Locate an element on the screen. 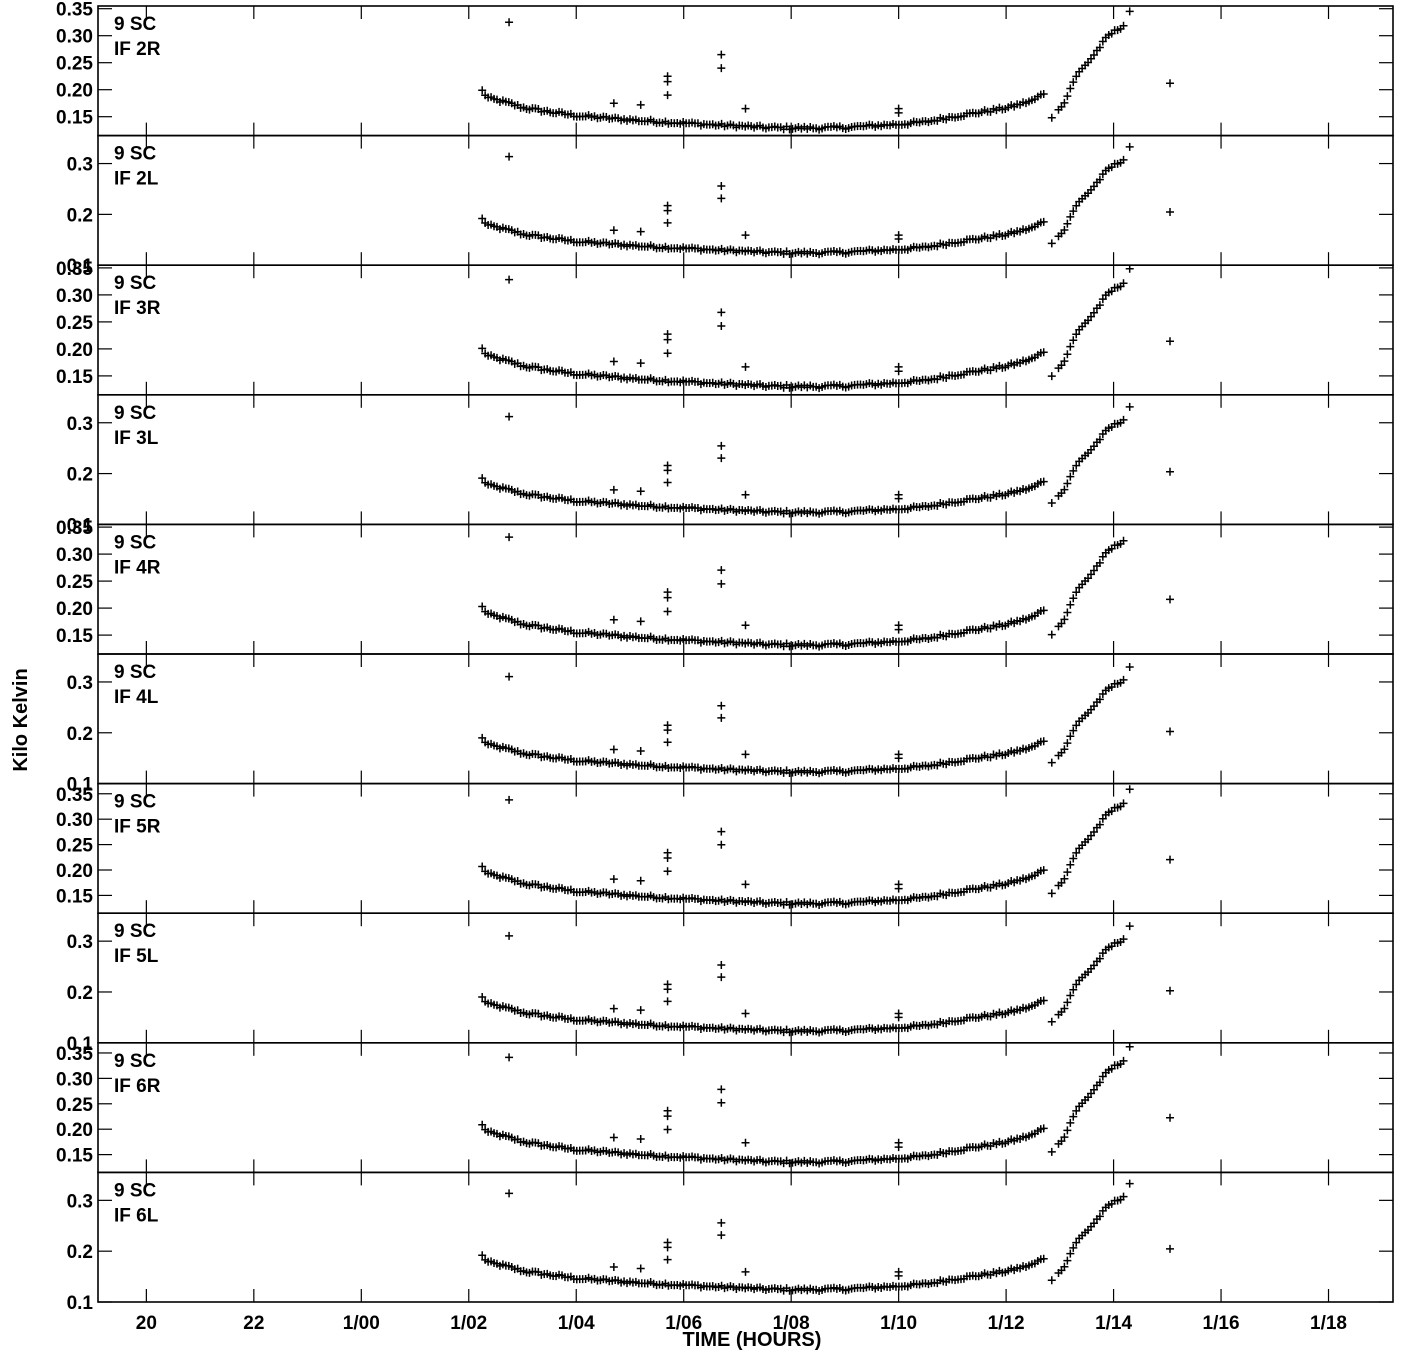 The width and height of the screenshot is (1406, 1359). x-tick-label: 1/10 is located at coordinates (898, 1323).